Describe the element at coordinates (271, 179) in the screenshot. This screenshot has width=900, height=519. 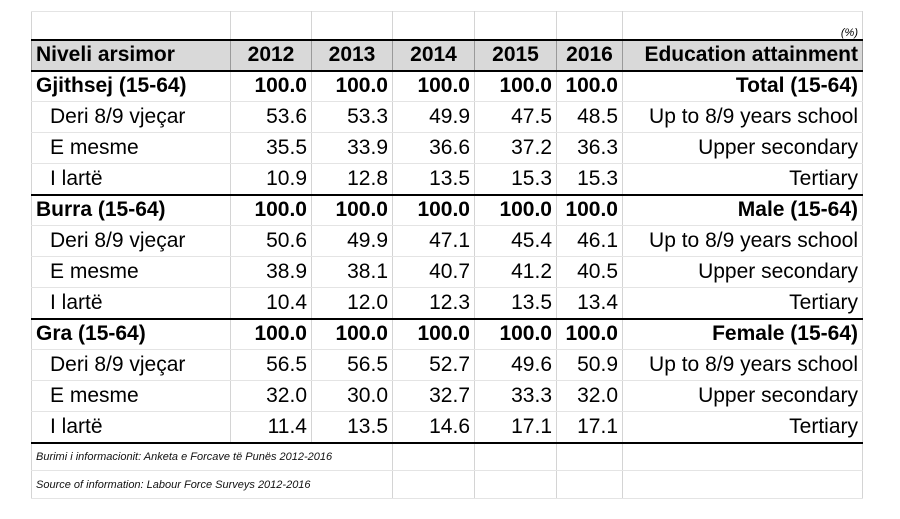
I see `value-cell: 10.9` at that location.